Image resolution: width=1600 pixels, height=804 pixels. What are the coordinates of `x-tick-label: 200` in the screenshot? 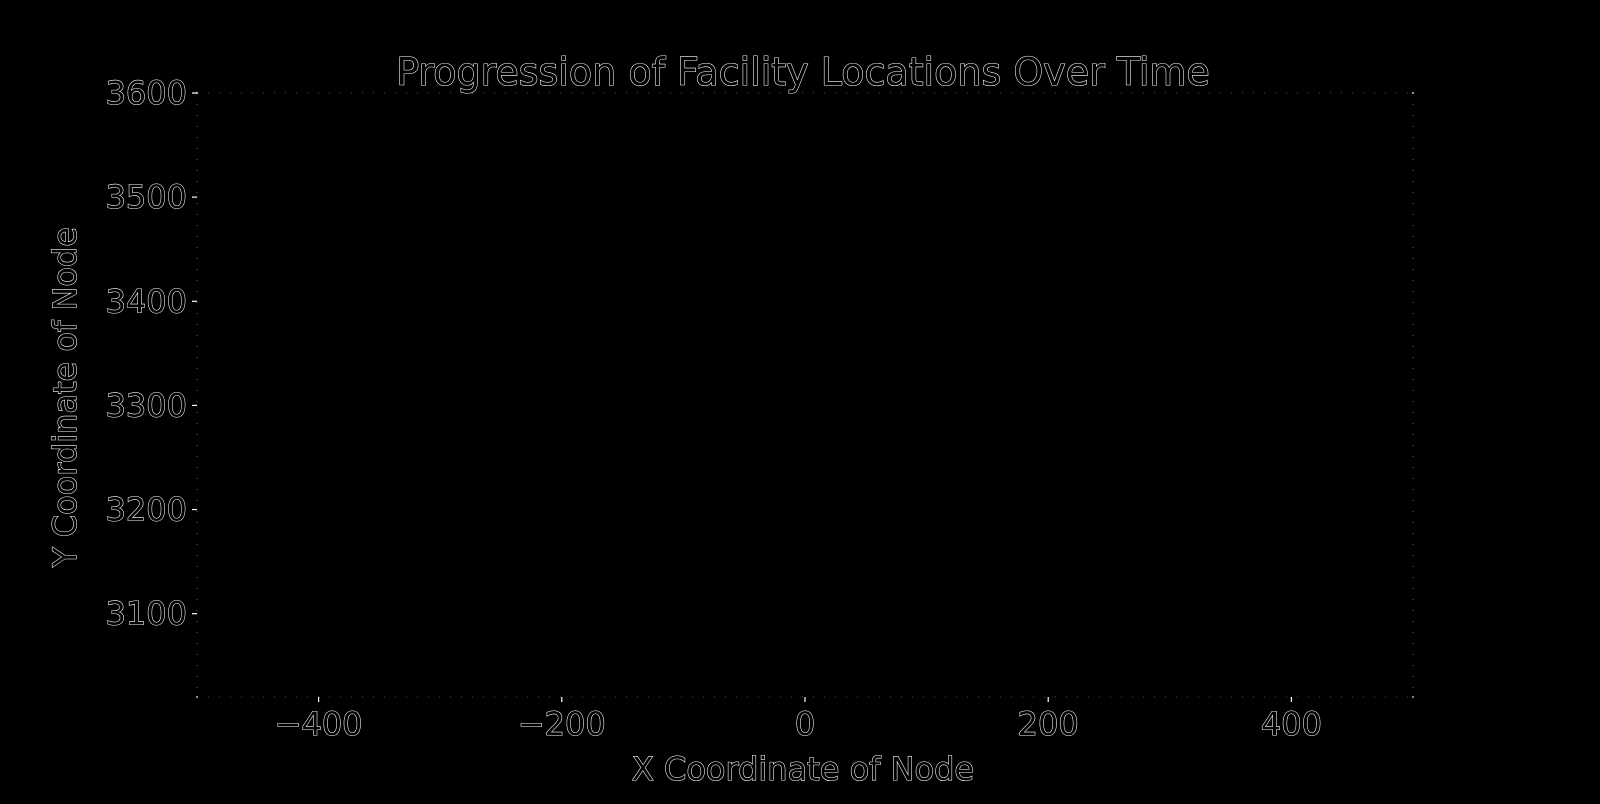 It's located at (1048, 724).